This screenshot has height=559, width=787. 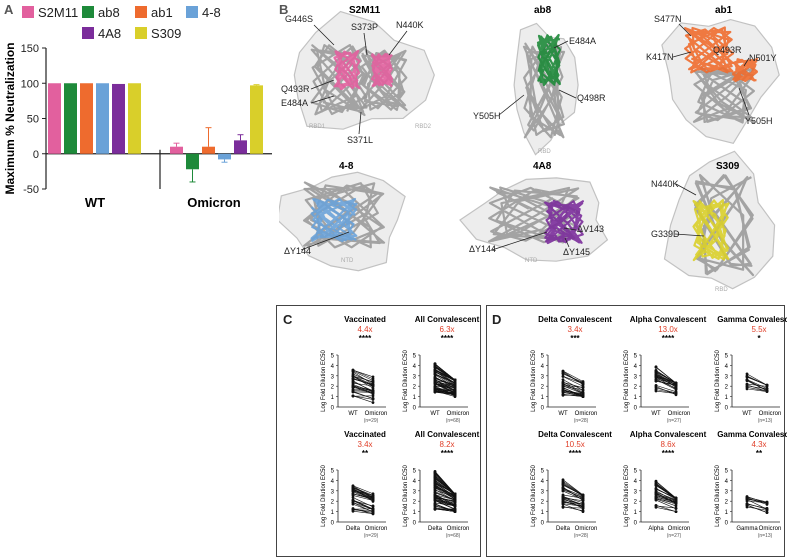 What do you see at coordinates (543, 388) in the screenshot?
I see `y-tick-label-d-delta-wt: 2` at bounding box center [543, 388].